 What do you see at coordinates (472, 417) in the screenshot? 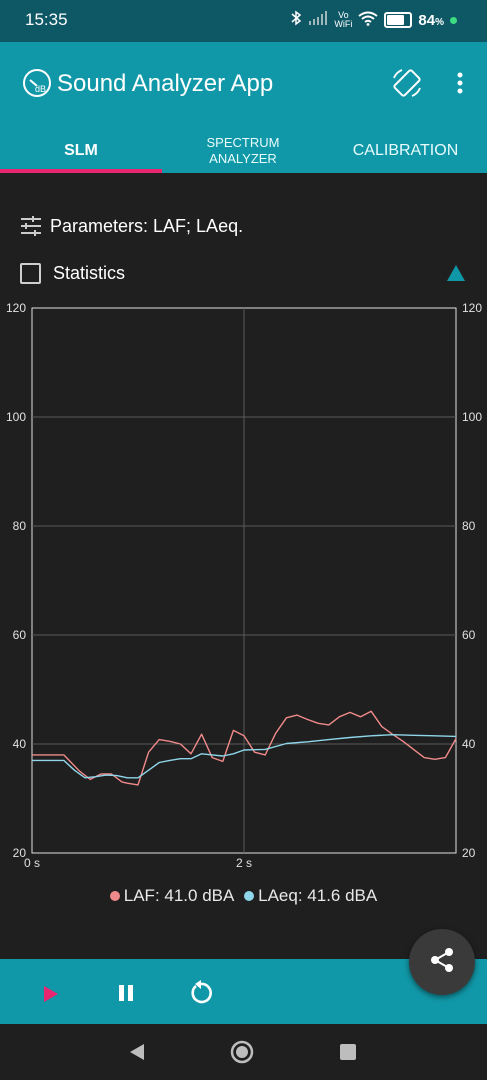
I see `y-tick-label-right: 100` at bounding box center [472, 417].